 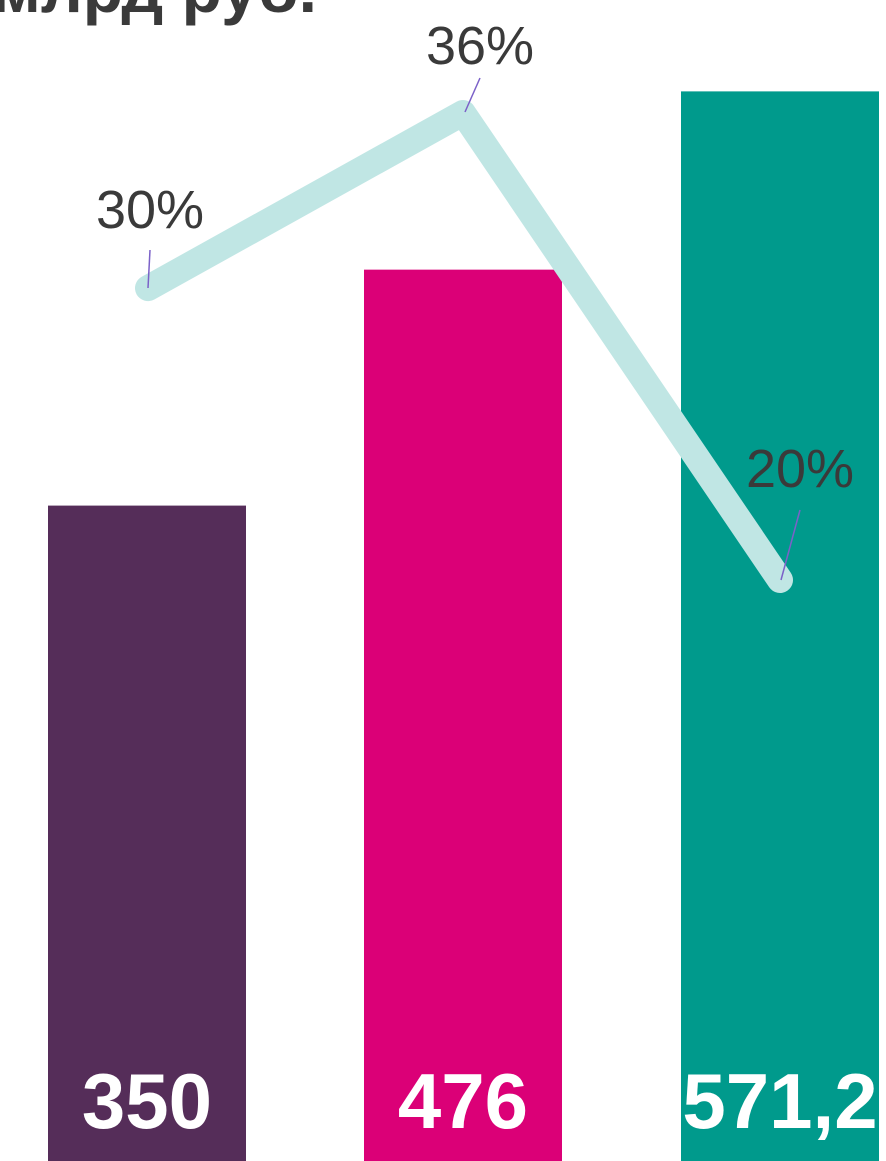 What do you see at coordinates (480, 46) in the screenshot?
I see `percent-label-2: 36%` at bounding box center [480, 46].